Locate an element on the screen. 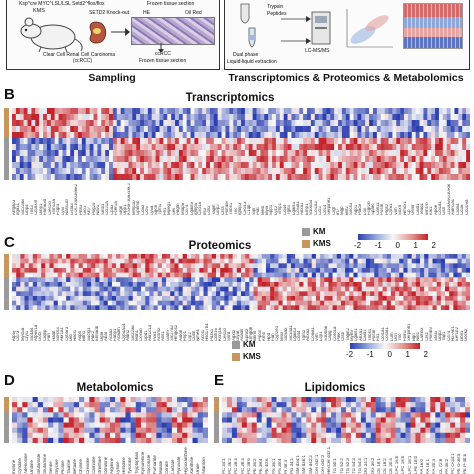 Image resolution: width=474 pixels, height=474 pixels. group-annotation-cell is located at coordinates (6, 430).